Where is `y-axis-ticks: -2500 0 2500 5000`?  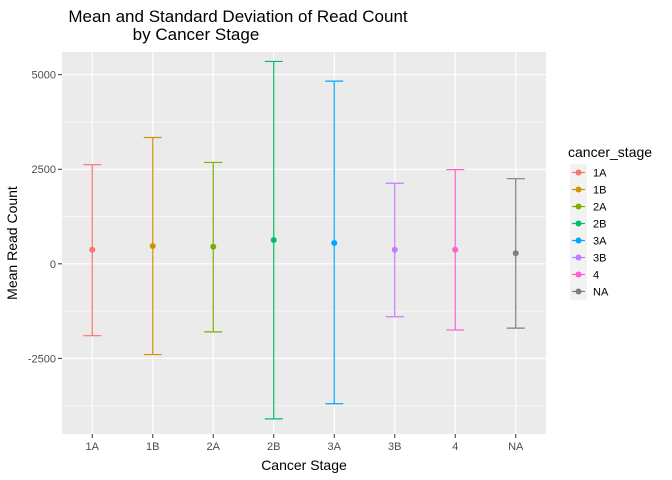
y-axis-ticks: -2500 0 2500 5000 is located at coordinates (45, 217).